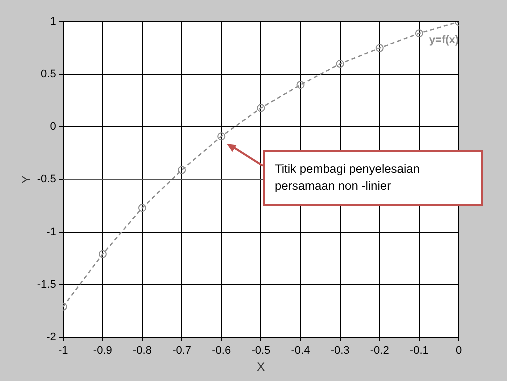 The image size is (507, 381). I want to click on x-tick-label: -0.8, so click(142, 351).